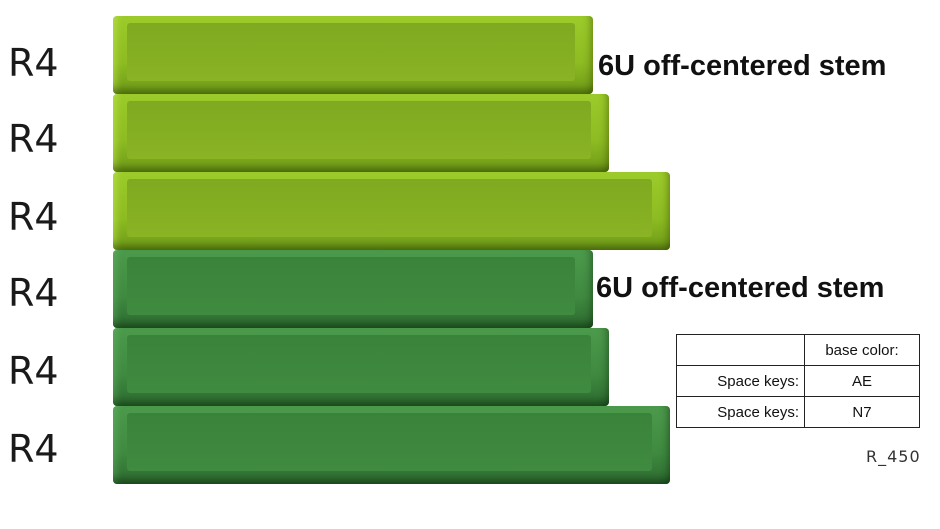  I want to click on table-header-base-color: base color:, so click(862, 350).